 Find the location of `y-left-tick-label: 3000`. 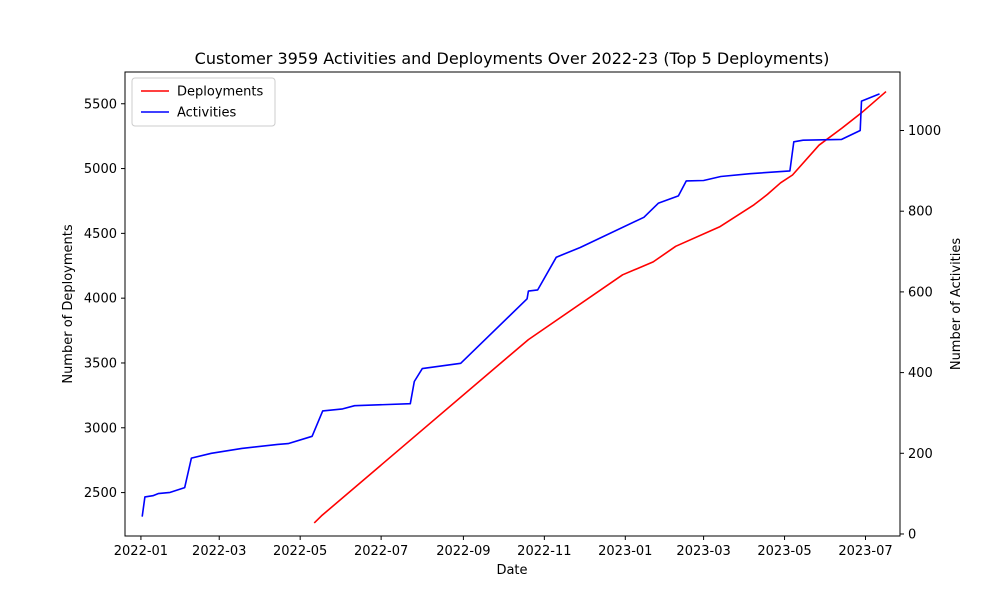

y-left-tick-label: 3000 is located at coordinates (100, 428).